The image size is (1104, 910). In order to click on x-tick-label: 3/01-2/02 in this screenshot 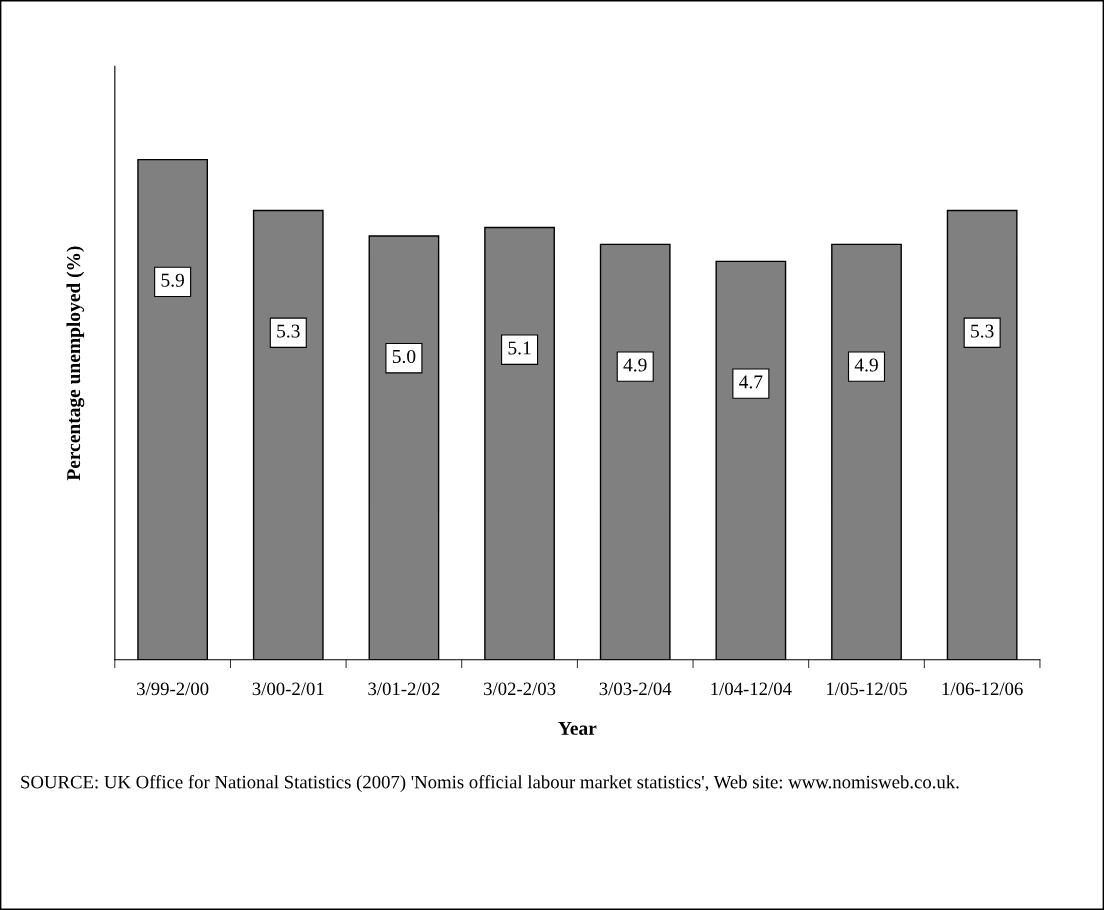, I will do `click(404, 689)`.